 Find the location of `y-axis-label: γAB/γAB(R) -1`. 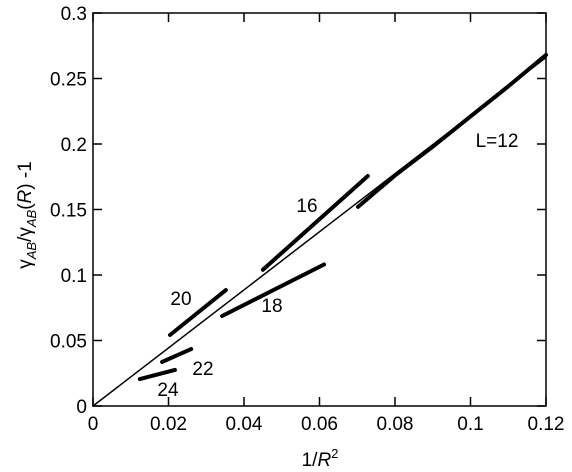

y-axis-label: γAB/γAB(R) -1 is located at coordinates (27, 215).